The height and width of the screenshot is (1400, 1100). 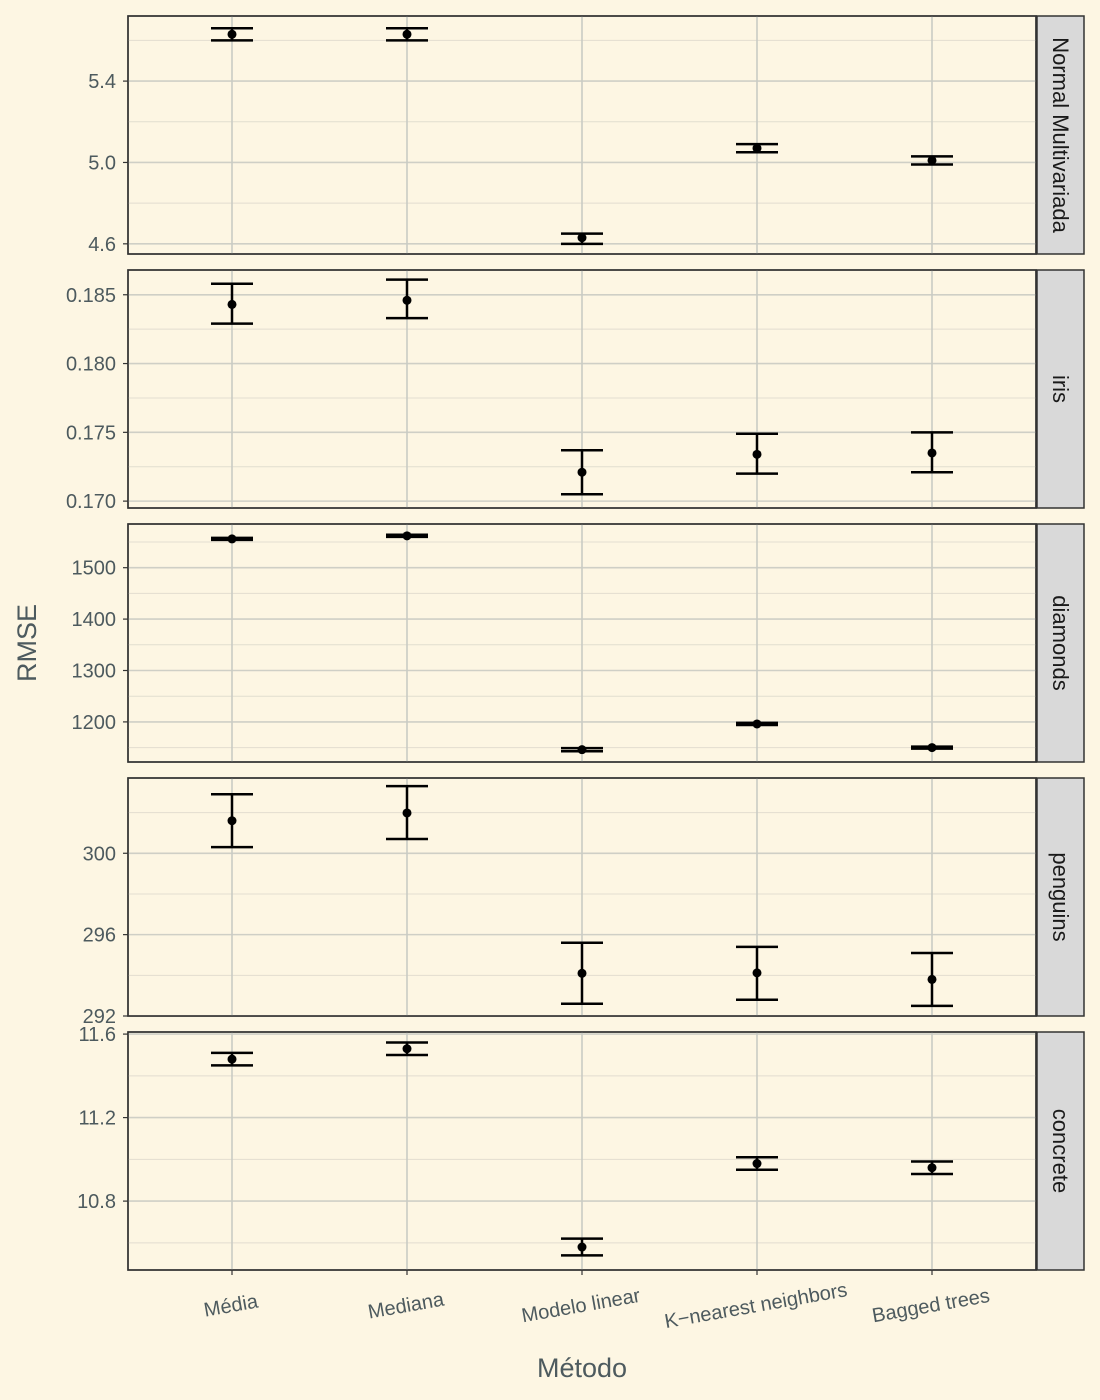 What do you see at coordinates (102, 82) in the screenshot?
I see `y-tick-label: 5.4` at bounding box center [102, 82].